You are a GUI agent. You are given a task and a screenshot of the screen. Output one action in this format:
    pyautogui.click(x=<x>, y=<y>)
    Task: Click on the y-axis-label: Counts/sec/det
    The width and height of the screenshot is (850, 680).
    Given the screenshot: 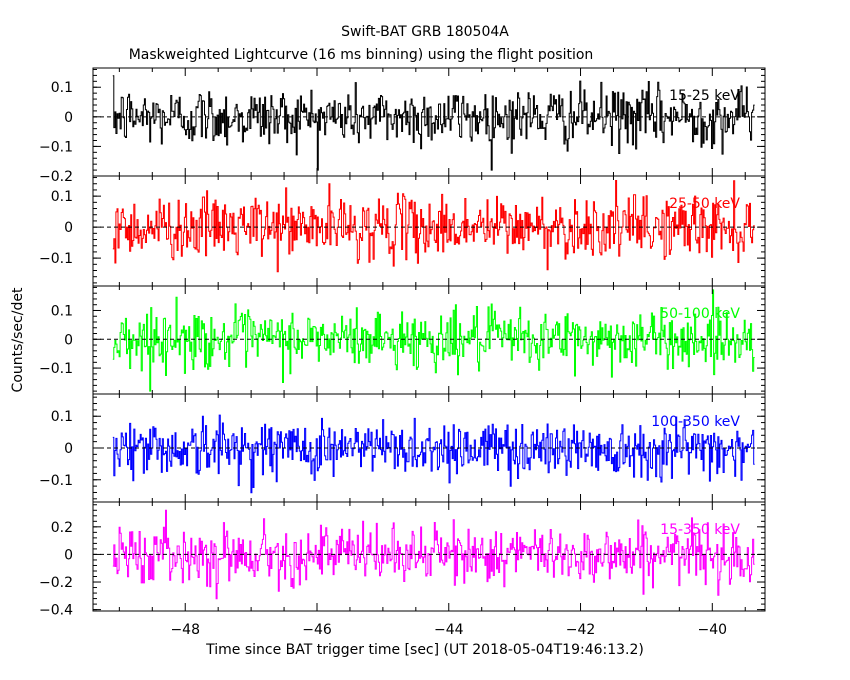 What is the action you would take?
    pyautogui.click(x=18, y=339)
    